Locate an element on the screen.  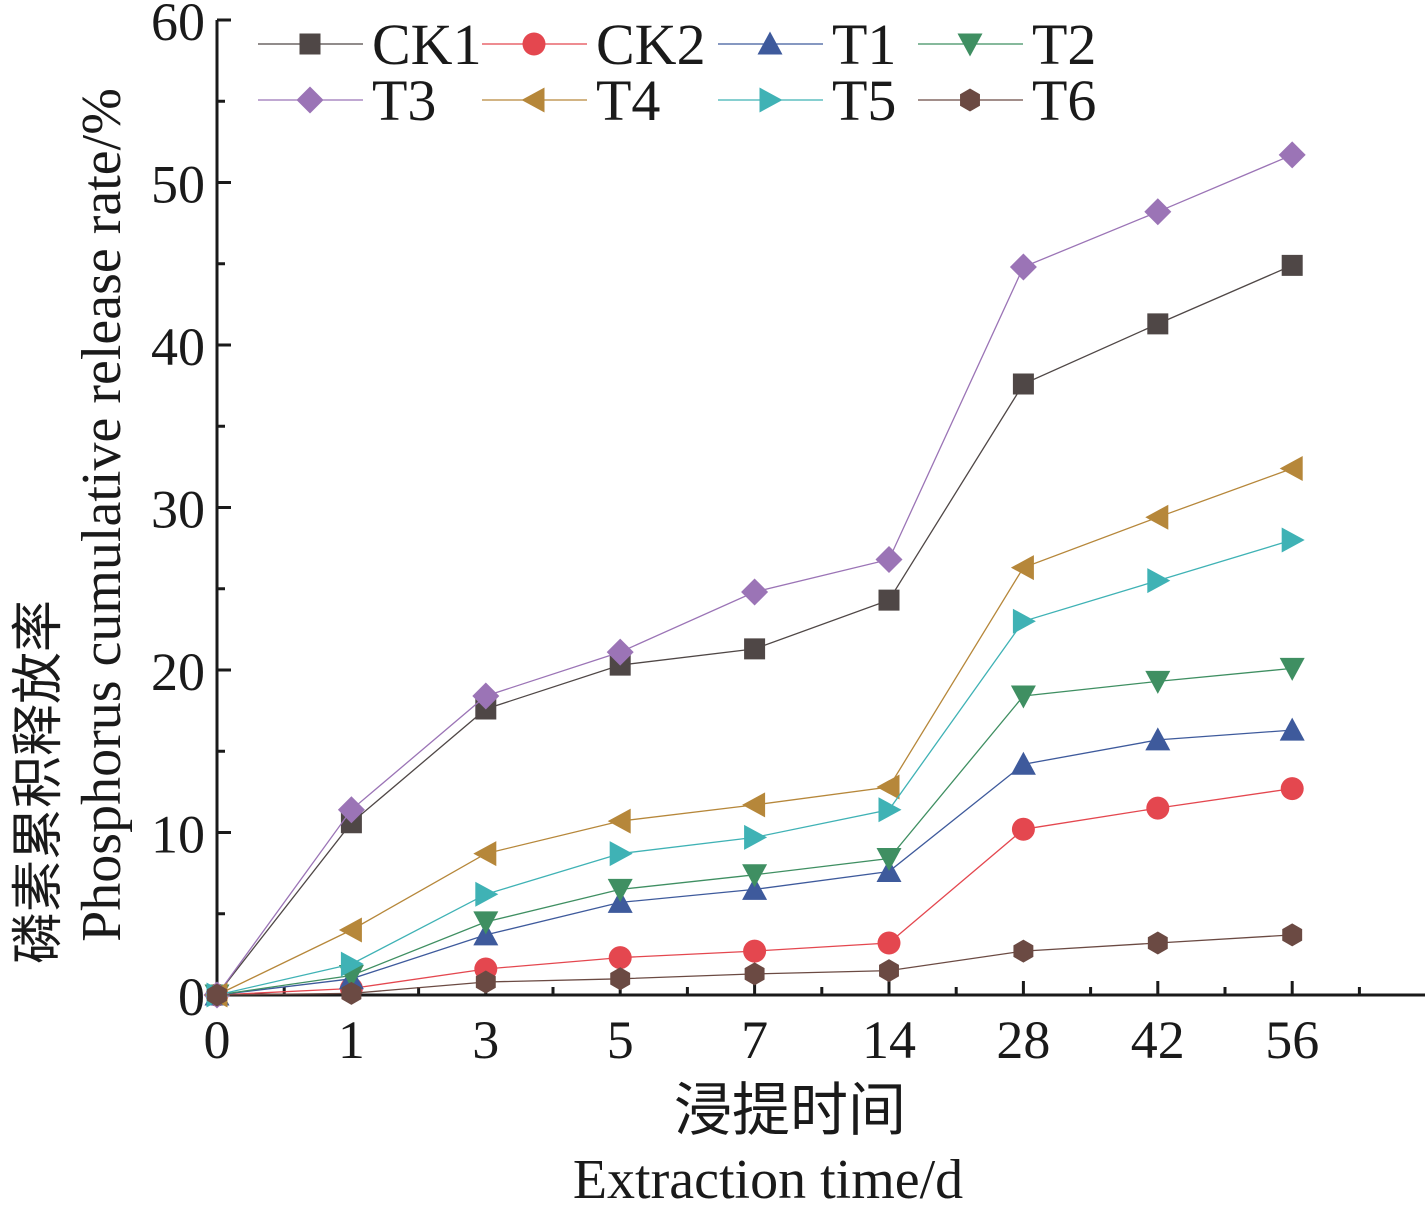
legend-item-t4: T4 is located at coordinates (571, 100).